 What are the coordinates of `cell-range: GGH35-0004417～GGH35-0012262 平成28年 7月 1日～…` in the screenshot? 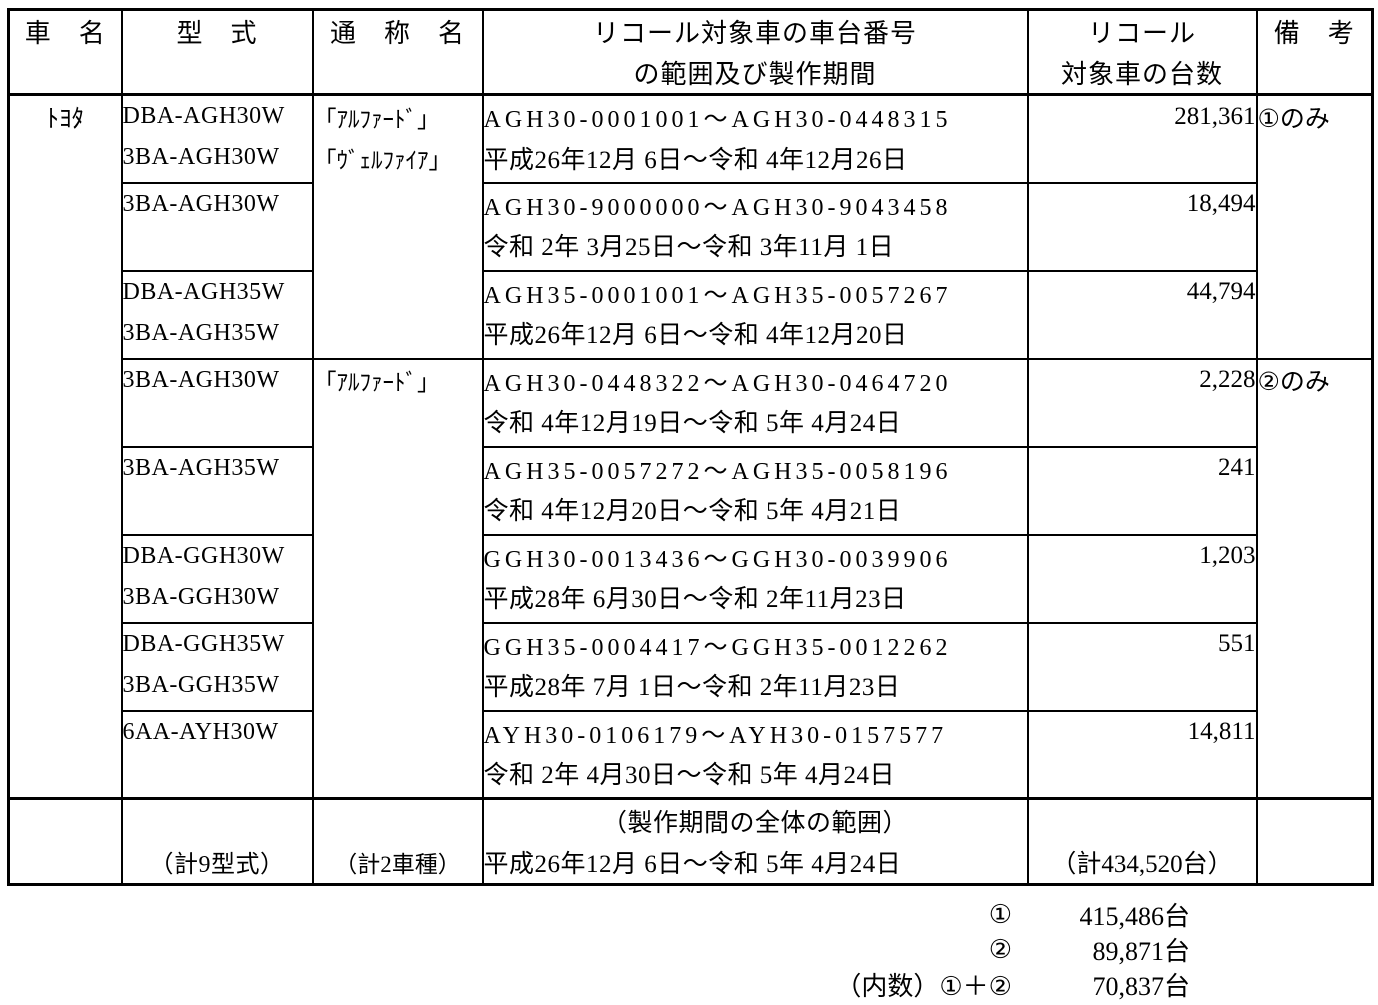 It's located at (755, 666).